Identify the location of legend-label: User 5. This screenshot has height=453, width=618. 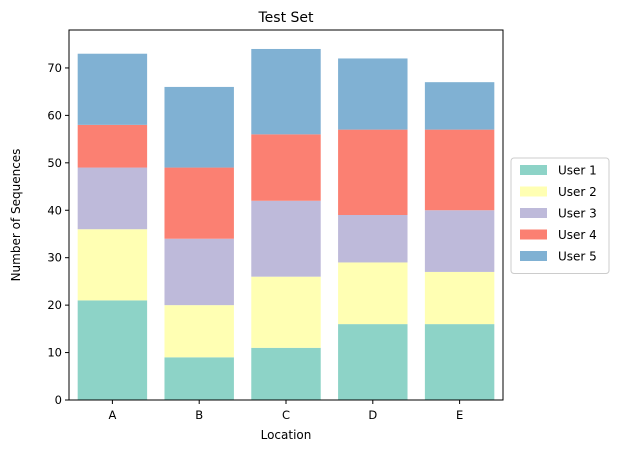
(577, 257).